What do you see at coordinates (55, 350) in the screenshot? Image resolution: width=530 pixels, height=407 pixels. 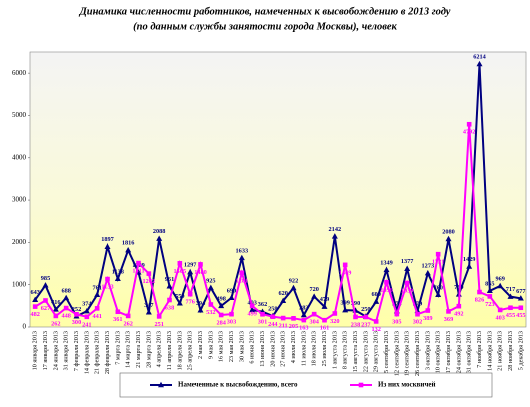 I see `x-tick-label: 24 января 2013` at bounding box center [55, 350].